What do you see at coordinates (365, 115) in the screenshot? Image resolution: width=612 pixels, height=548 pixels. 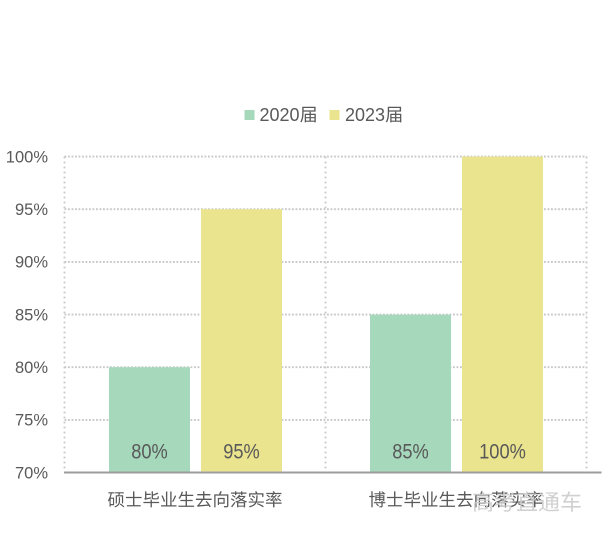 I see `svg-text: 2023` at bounding box center [365, 115].